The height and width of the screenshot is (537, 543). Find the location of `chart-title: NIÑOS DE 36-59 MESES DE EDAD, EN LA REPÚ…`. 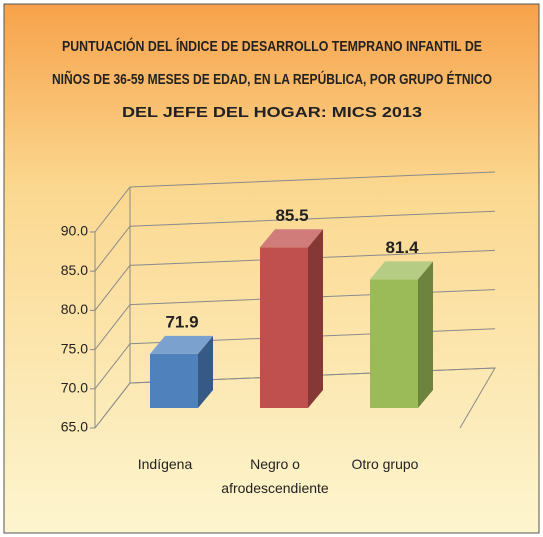

chart-title: NIÑOS DE 36-59 MESES DE EDAD, EN LA REPÚ… is located at coordinates (272, 79).